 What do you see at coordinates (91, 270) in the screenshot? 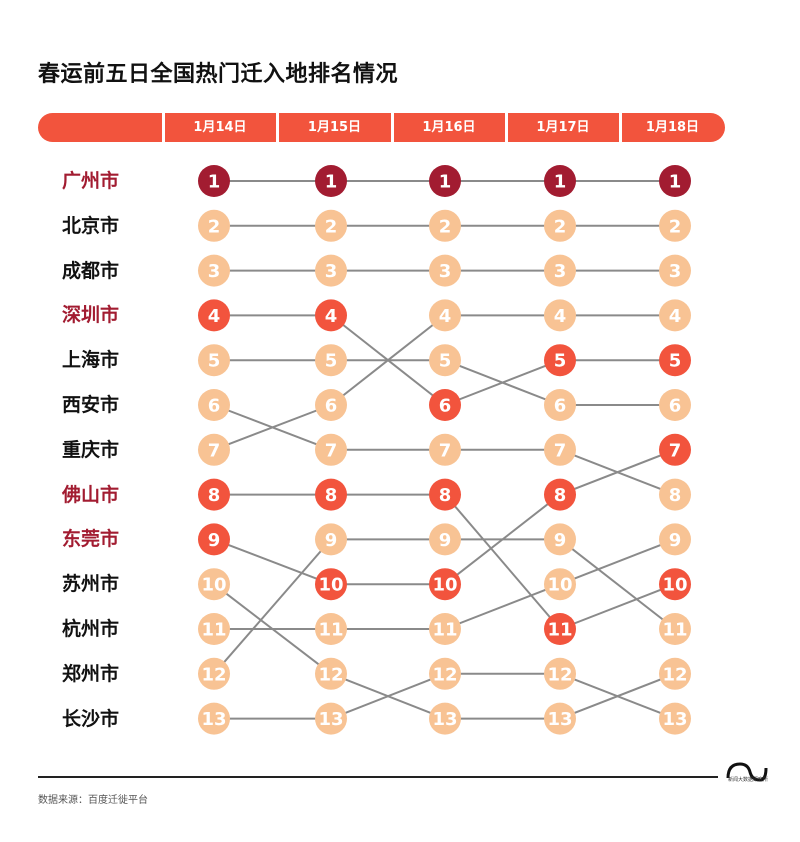
I see `city-label: 成都市` at bounding box center [91, 270].